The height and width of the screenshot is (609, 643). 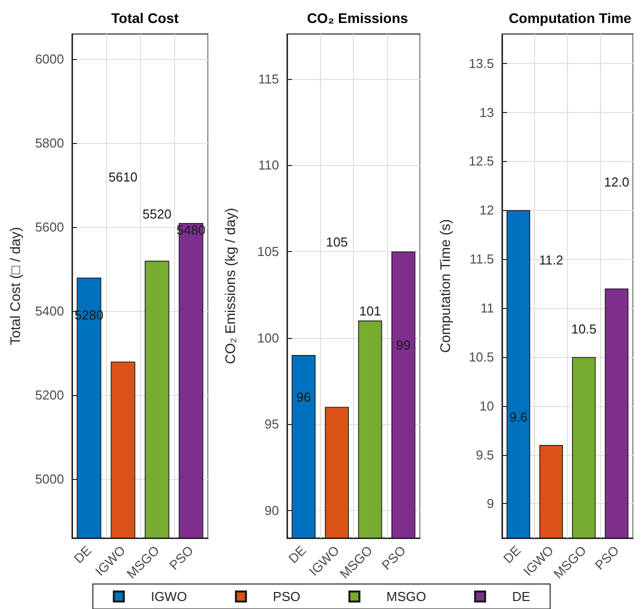 I want to click on y-tick-label: 12.5, so click(x=481, y=161).